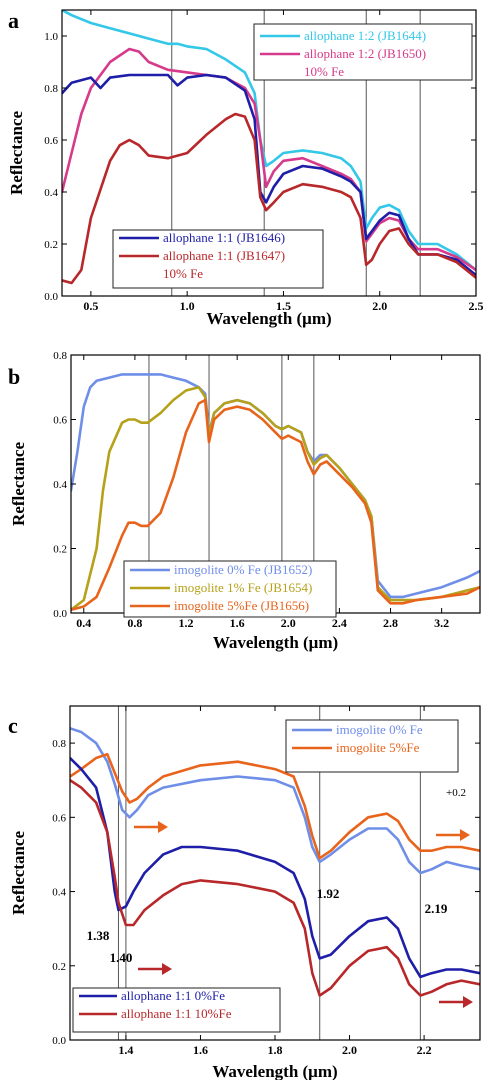 The width and height of the screenshot is (483, 1080). Describe the element at coordinates (173, 995) in the screenshot. I see `legend-entry: allophane 1:1 0%Fe` at that location.